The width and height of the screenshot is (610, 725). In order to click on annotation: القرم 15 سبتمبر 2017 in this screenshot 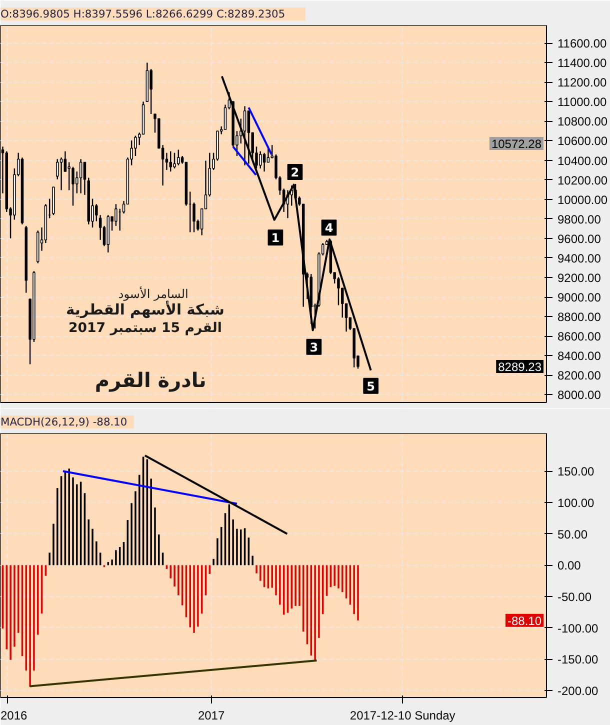, I will do `click(145, 328)`.